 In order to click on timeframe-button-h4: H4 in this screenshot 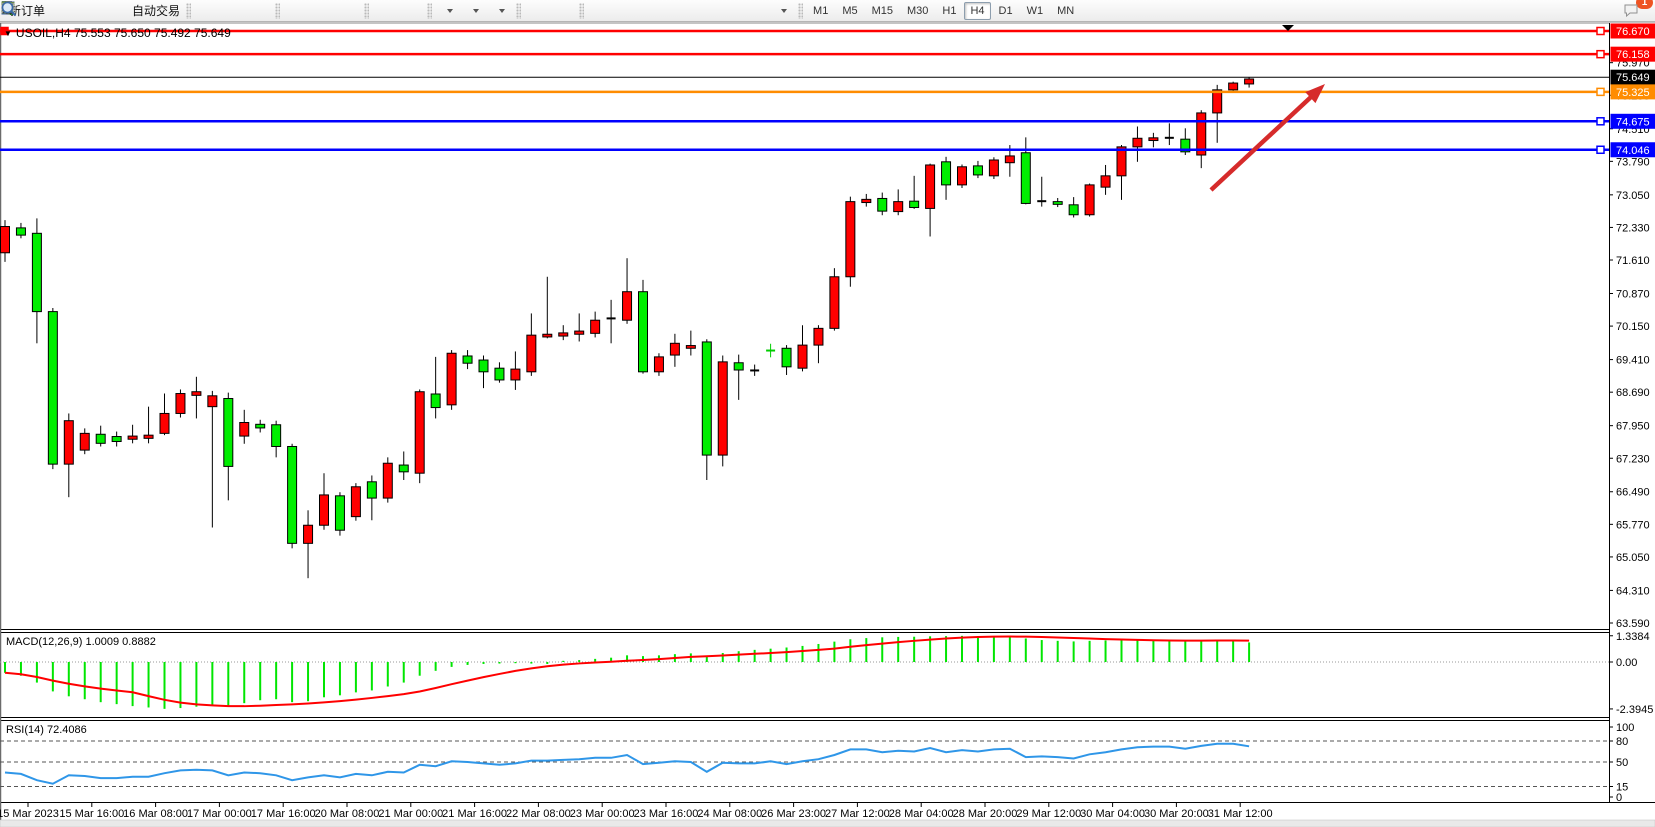, I will do `click(977, 10)`.